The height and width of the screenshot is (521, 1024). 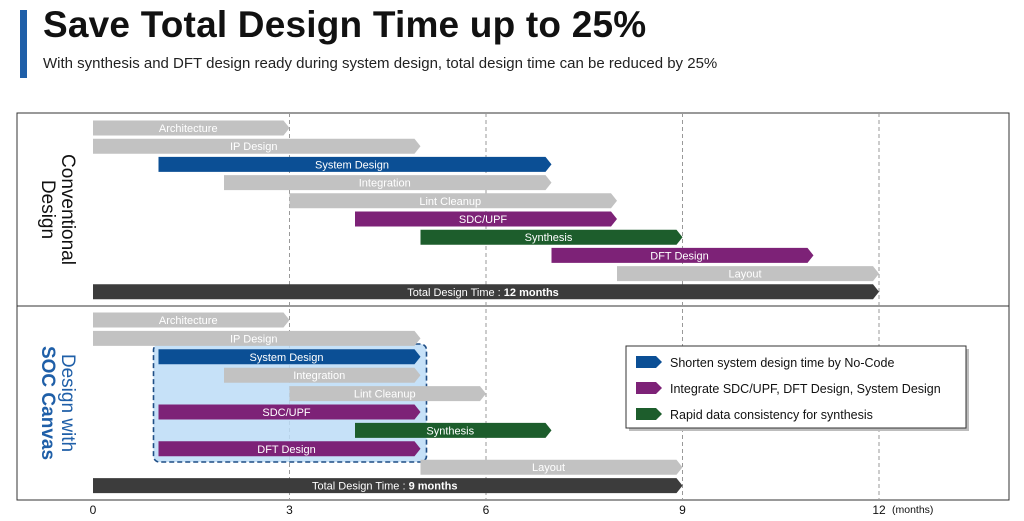 What do you see at coordinates (912, 510) in the screenshot?
I see `x-unit-label: (months)` at bounding box center [912, 510].